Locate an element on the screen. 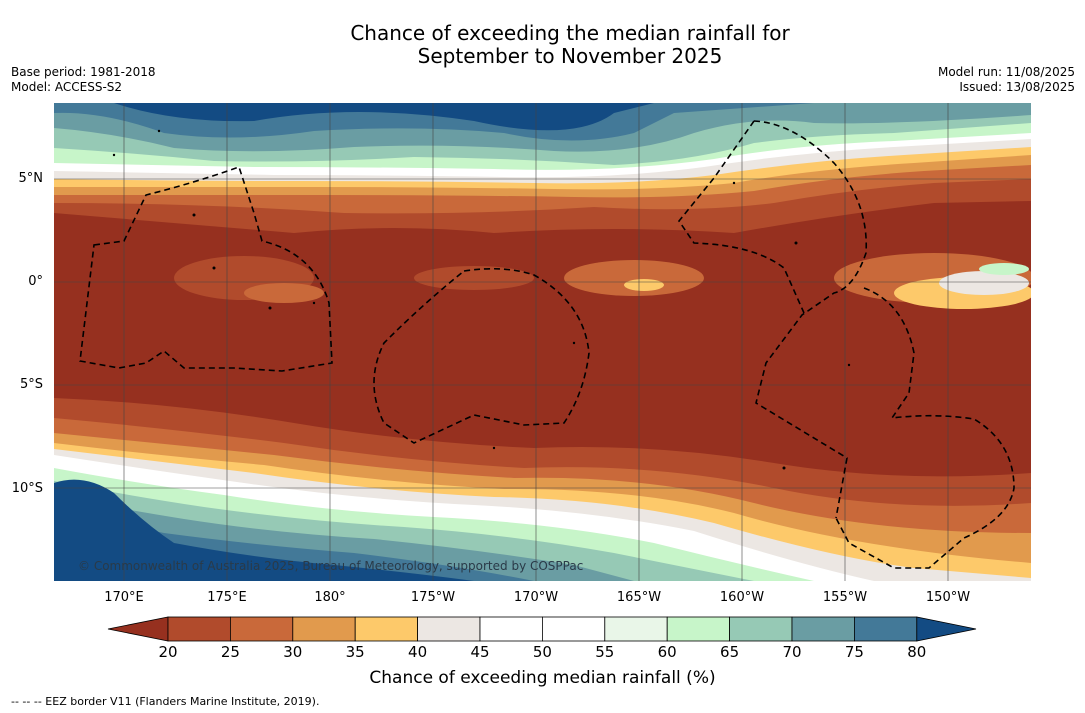  meta-left: Base period: 1981-2018 Model: ACCESS-S2 is located at coordinates (83, 80).